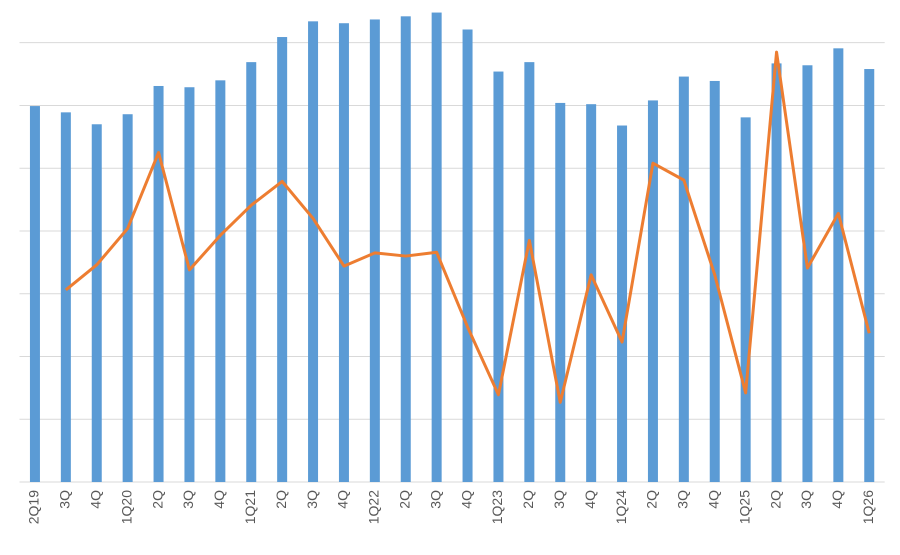 The image size is (900, 555). What do you see at coordinates (34, 507) in the screenshot?
I see `x-tick-label: 2Q19` at bounding box center [34, 507].